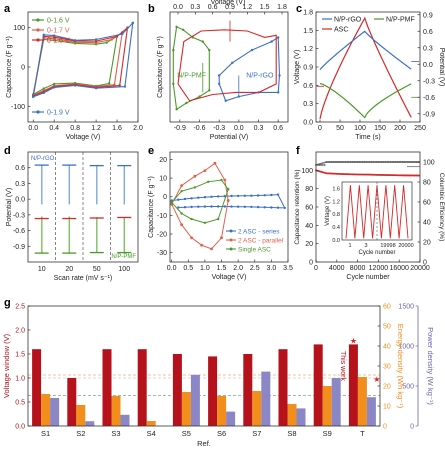 This screenshot has width=445, height=450. What do you see at coordinates (336, 215) in the screenshot?
I see `inset-y-tick-label: 0.8` at bounding box center [336, 215].